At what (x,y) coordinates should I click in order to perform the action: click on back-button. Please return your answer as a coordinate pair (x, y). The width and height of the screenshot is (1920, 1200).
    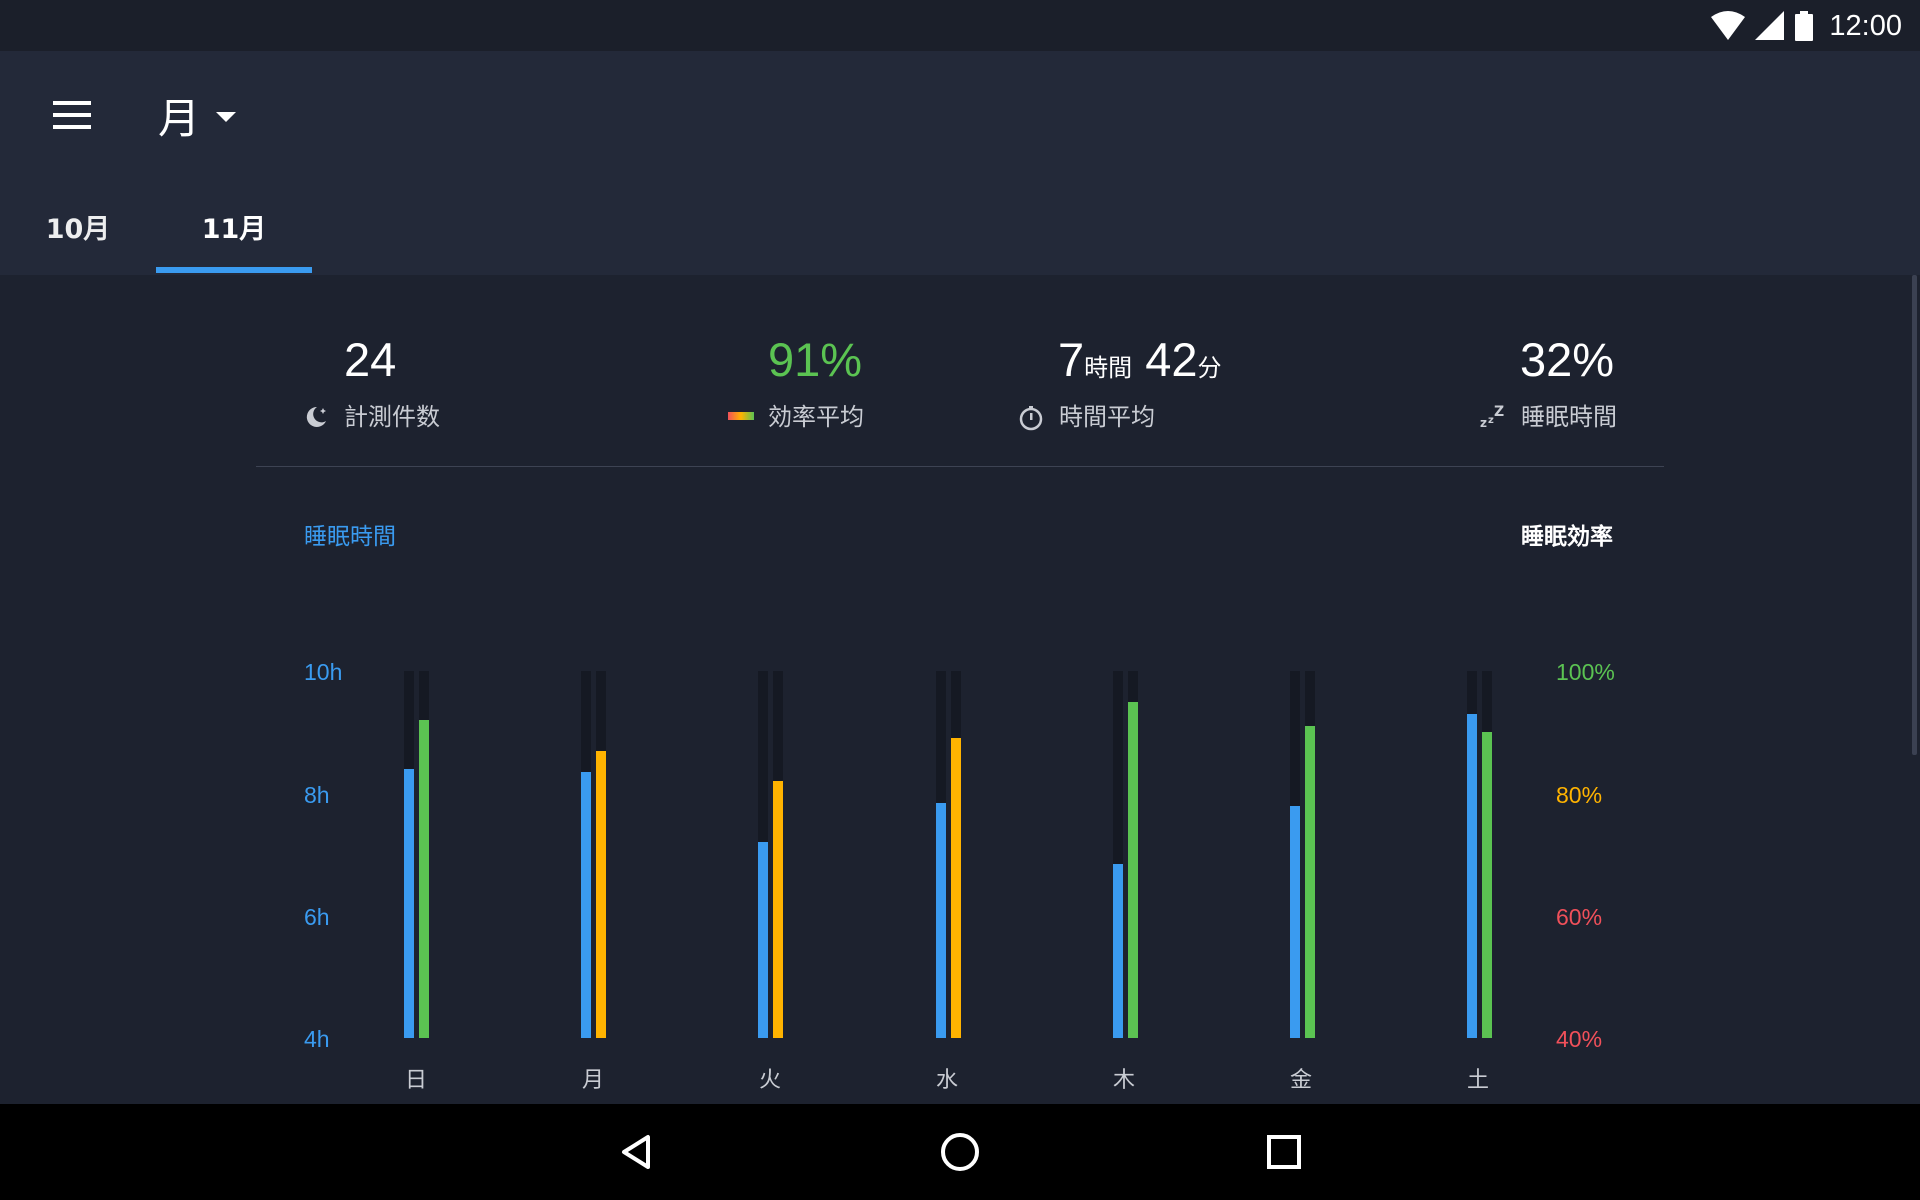
    Looking at the image, I should click on (636, 1152).